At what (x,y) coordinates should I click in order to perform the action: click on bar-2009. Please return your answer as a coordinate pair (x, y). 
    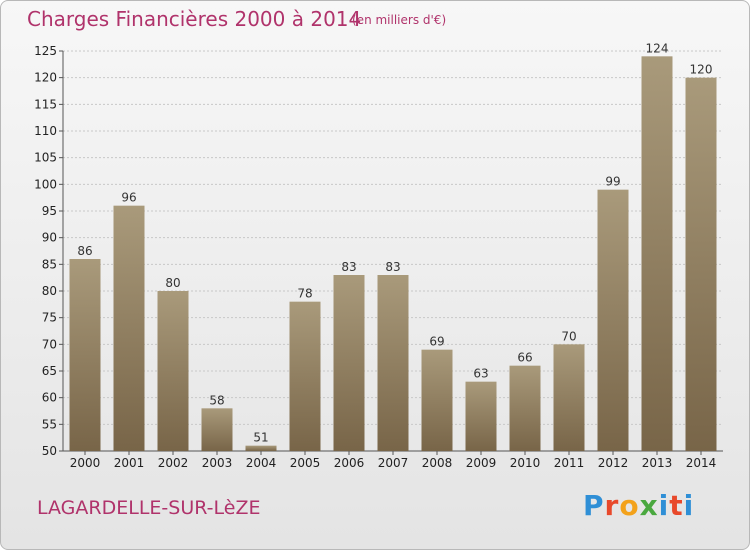
    Looking at the image, I should click on (481, 416).